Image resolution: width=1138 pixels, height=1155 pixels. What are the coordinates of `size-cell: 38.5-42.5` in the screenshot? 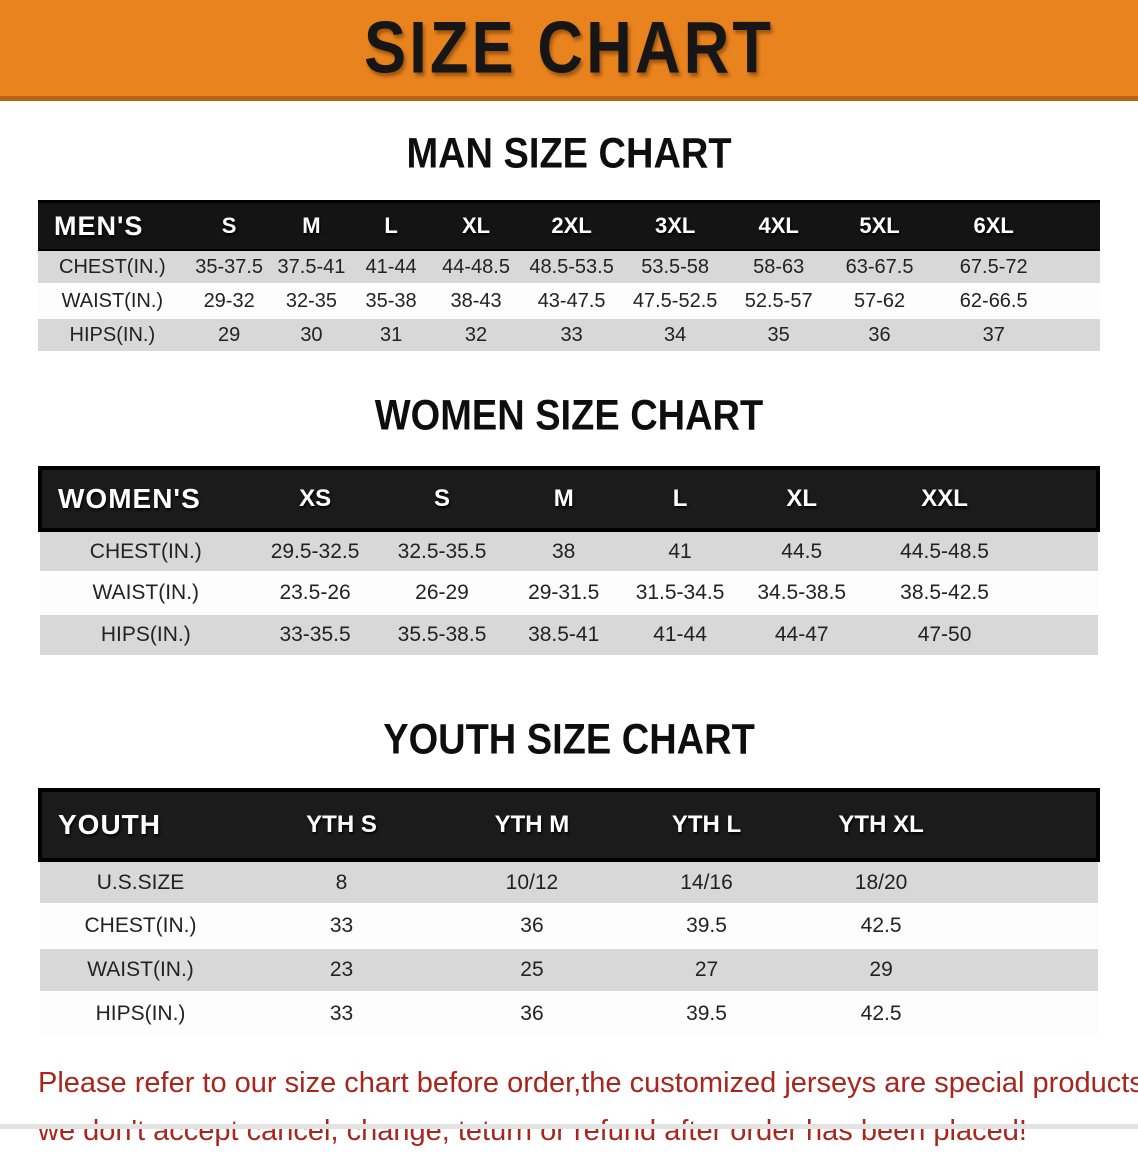 It's located at (944, 593).